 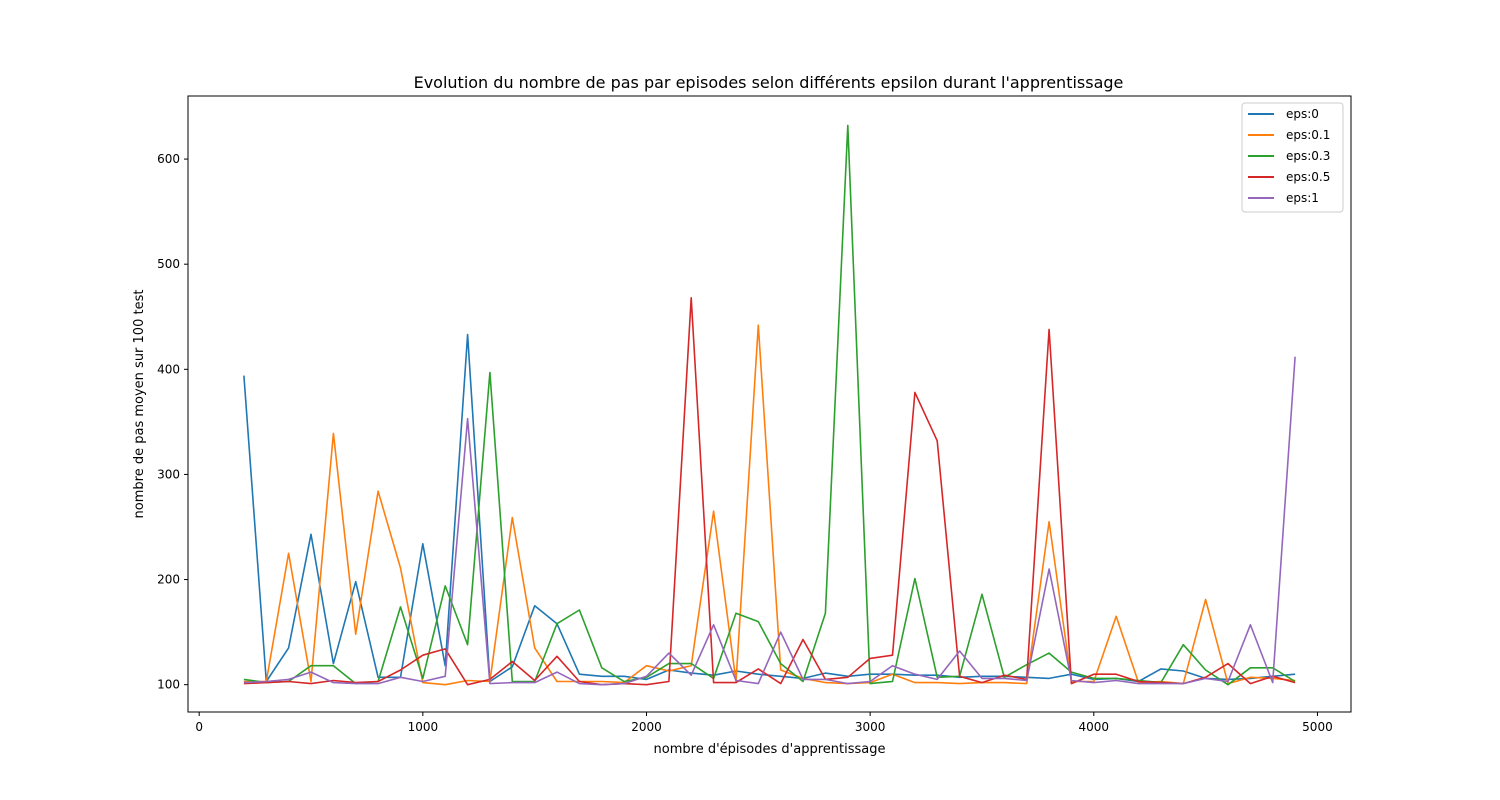 What do you see at coordinates (870, 727) in the screenshot?
I see `x-tick-label-3: 3000` at bounding box center [870, 727].